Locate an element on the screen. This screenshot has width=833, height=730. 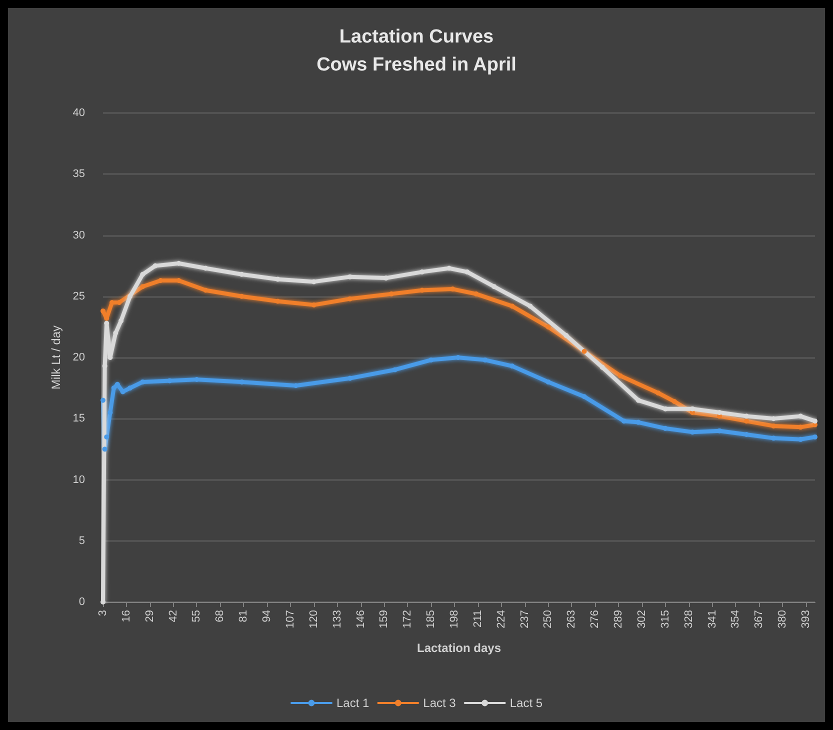
x-tick-label: 263 is located at coordinates (572, 619).